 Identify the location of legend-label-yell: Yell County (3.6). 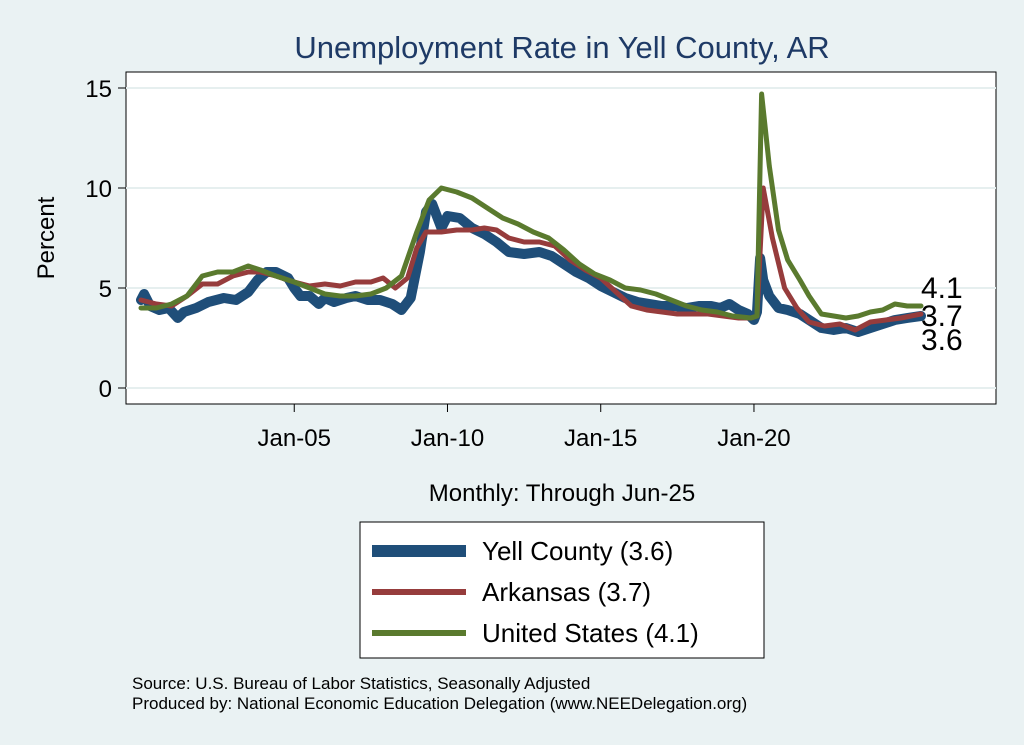
(577, 551).